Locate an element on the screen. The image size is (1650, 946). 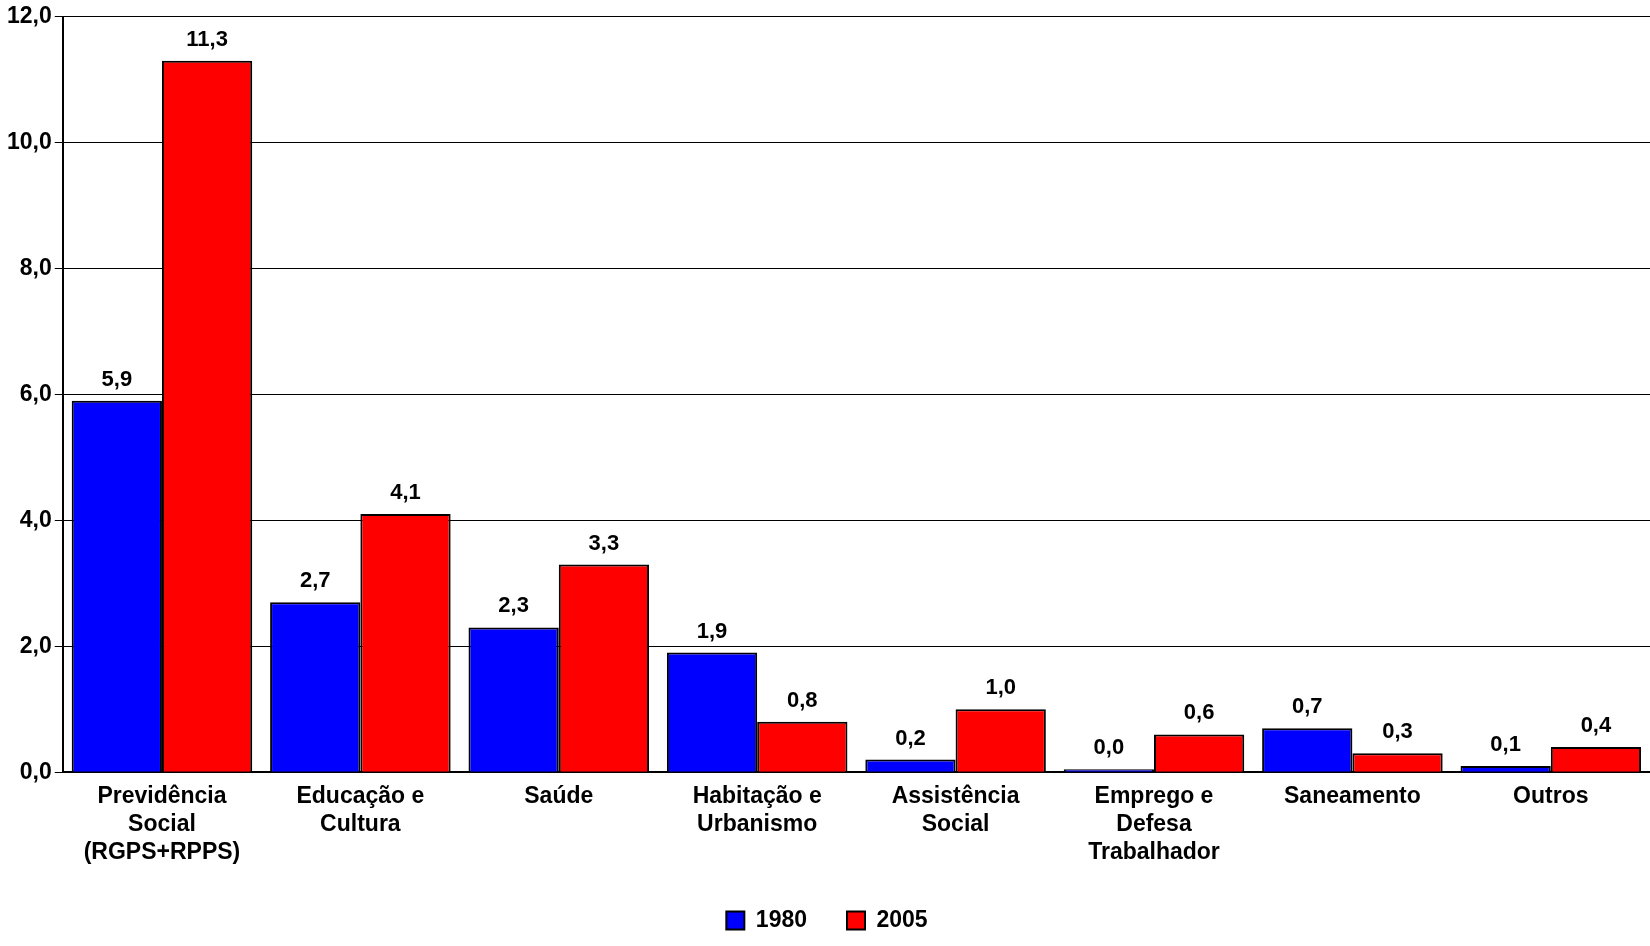
x-tick-label: Saúde is located at coordinates (559, 795).